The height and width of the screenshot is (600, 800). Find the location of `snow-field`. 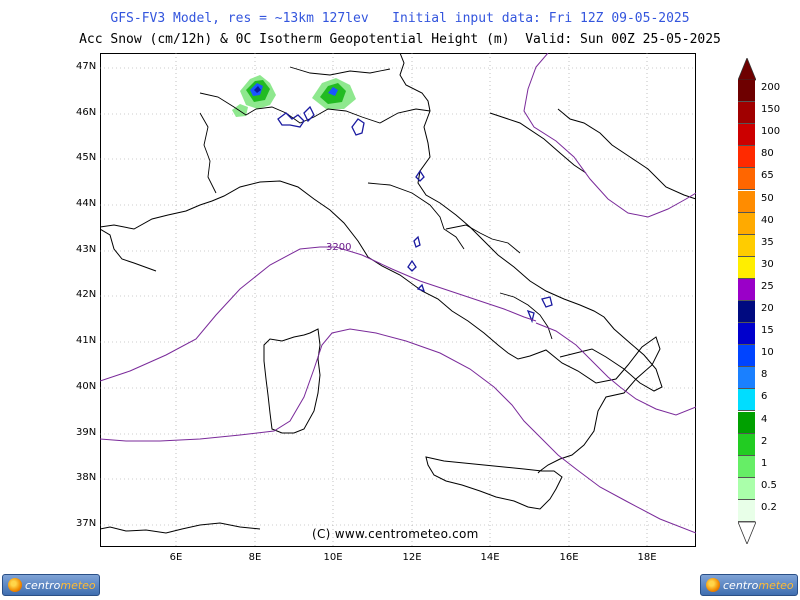

snow-field is located at coordinates (294, 96).